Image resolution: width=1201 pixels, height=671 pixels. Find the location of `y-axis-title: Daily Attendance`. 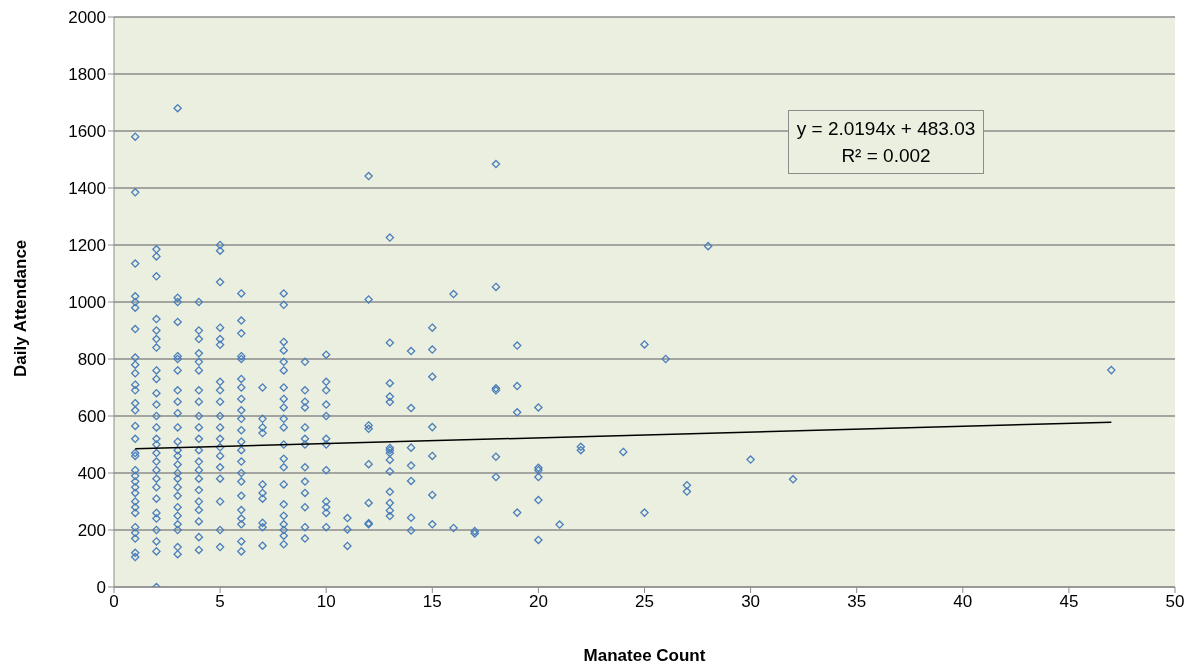

y-axis-title: Daily Attendance is located at coordinates (21, 308).